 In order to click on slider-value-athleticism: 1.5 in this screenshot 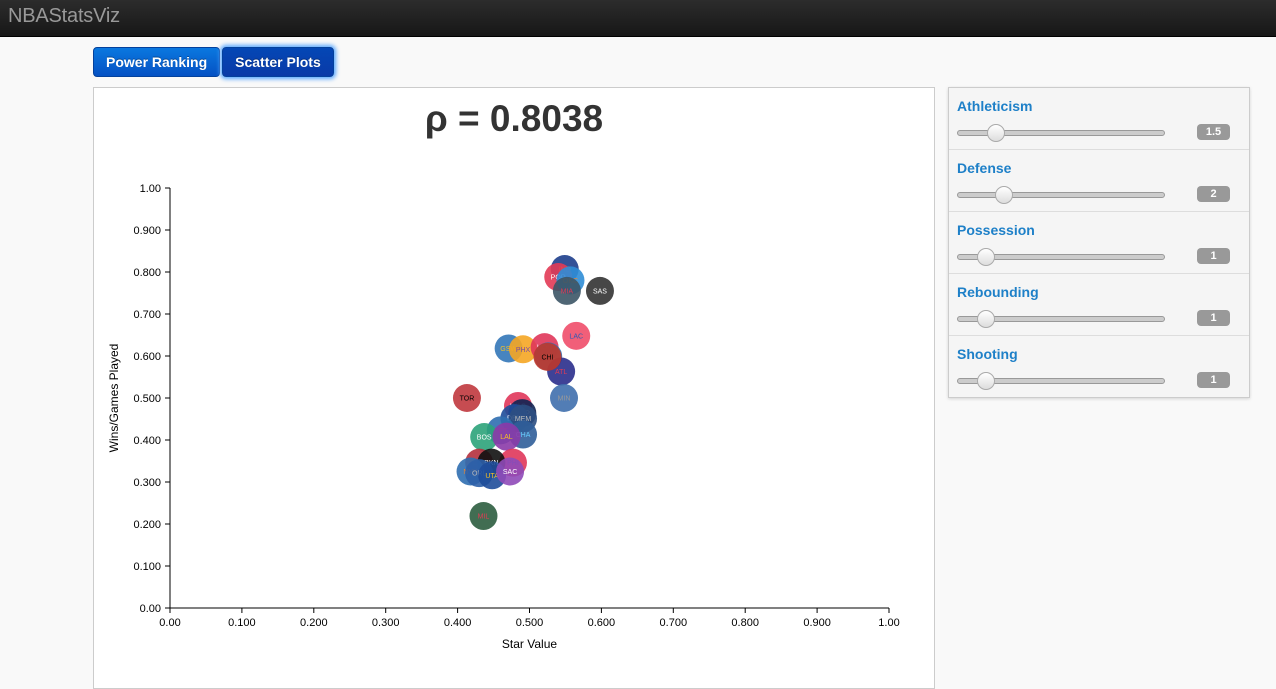, I will do `click(1213, 132)`.